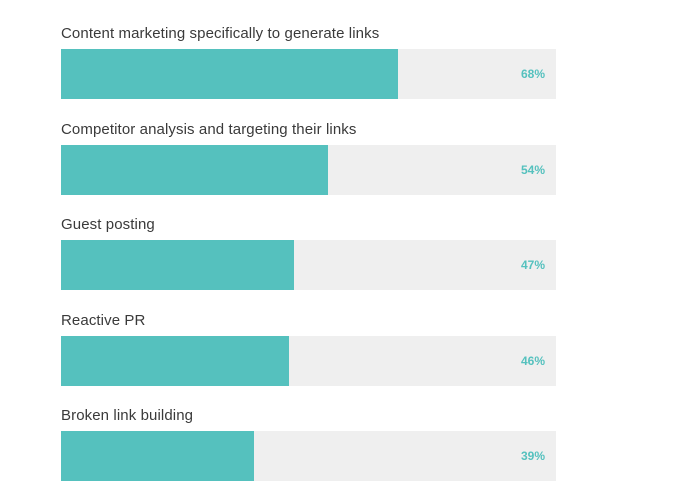 The width and height of the screenshot is (686, 504). What do you see at coordinates (308, 456) in the screenshot?
I see `bar-track: 39%` at bounding box center [308, 456].